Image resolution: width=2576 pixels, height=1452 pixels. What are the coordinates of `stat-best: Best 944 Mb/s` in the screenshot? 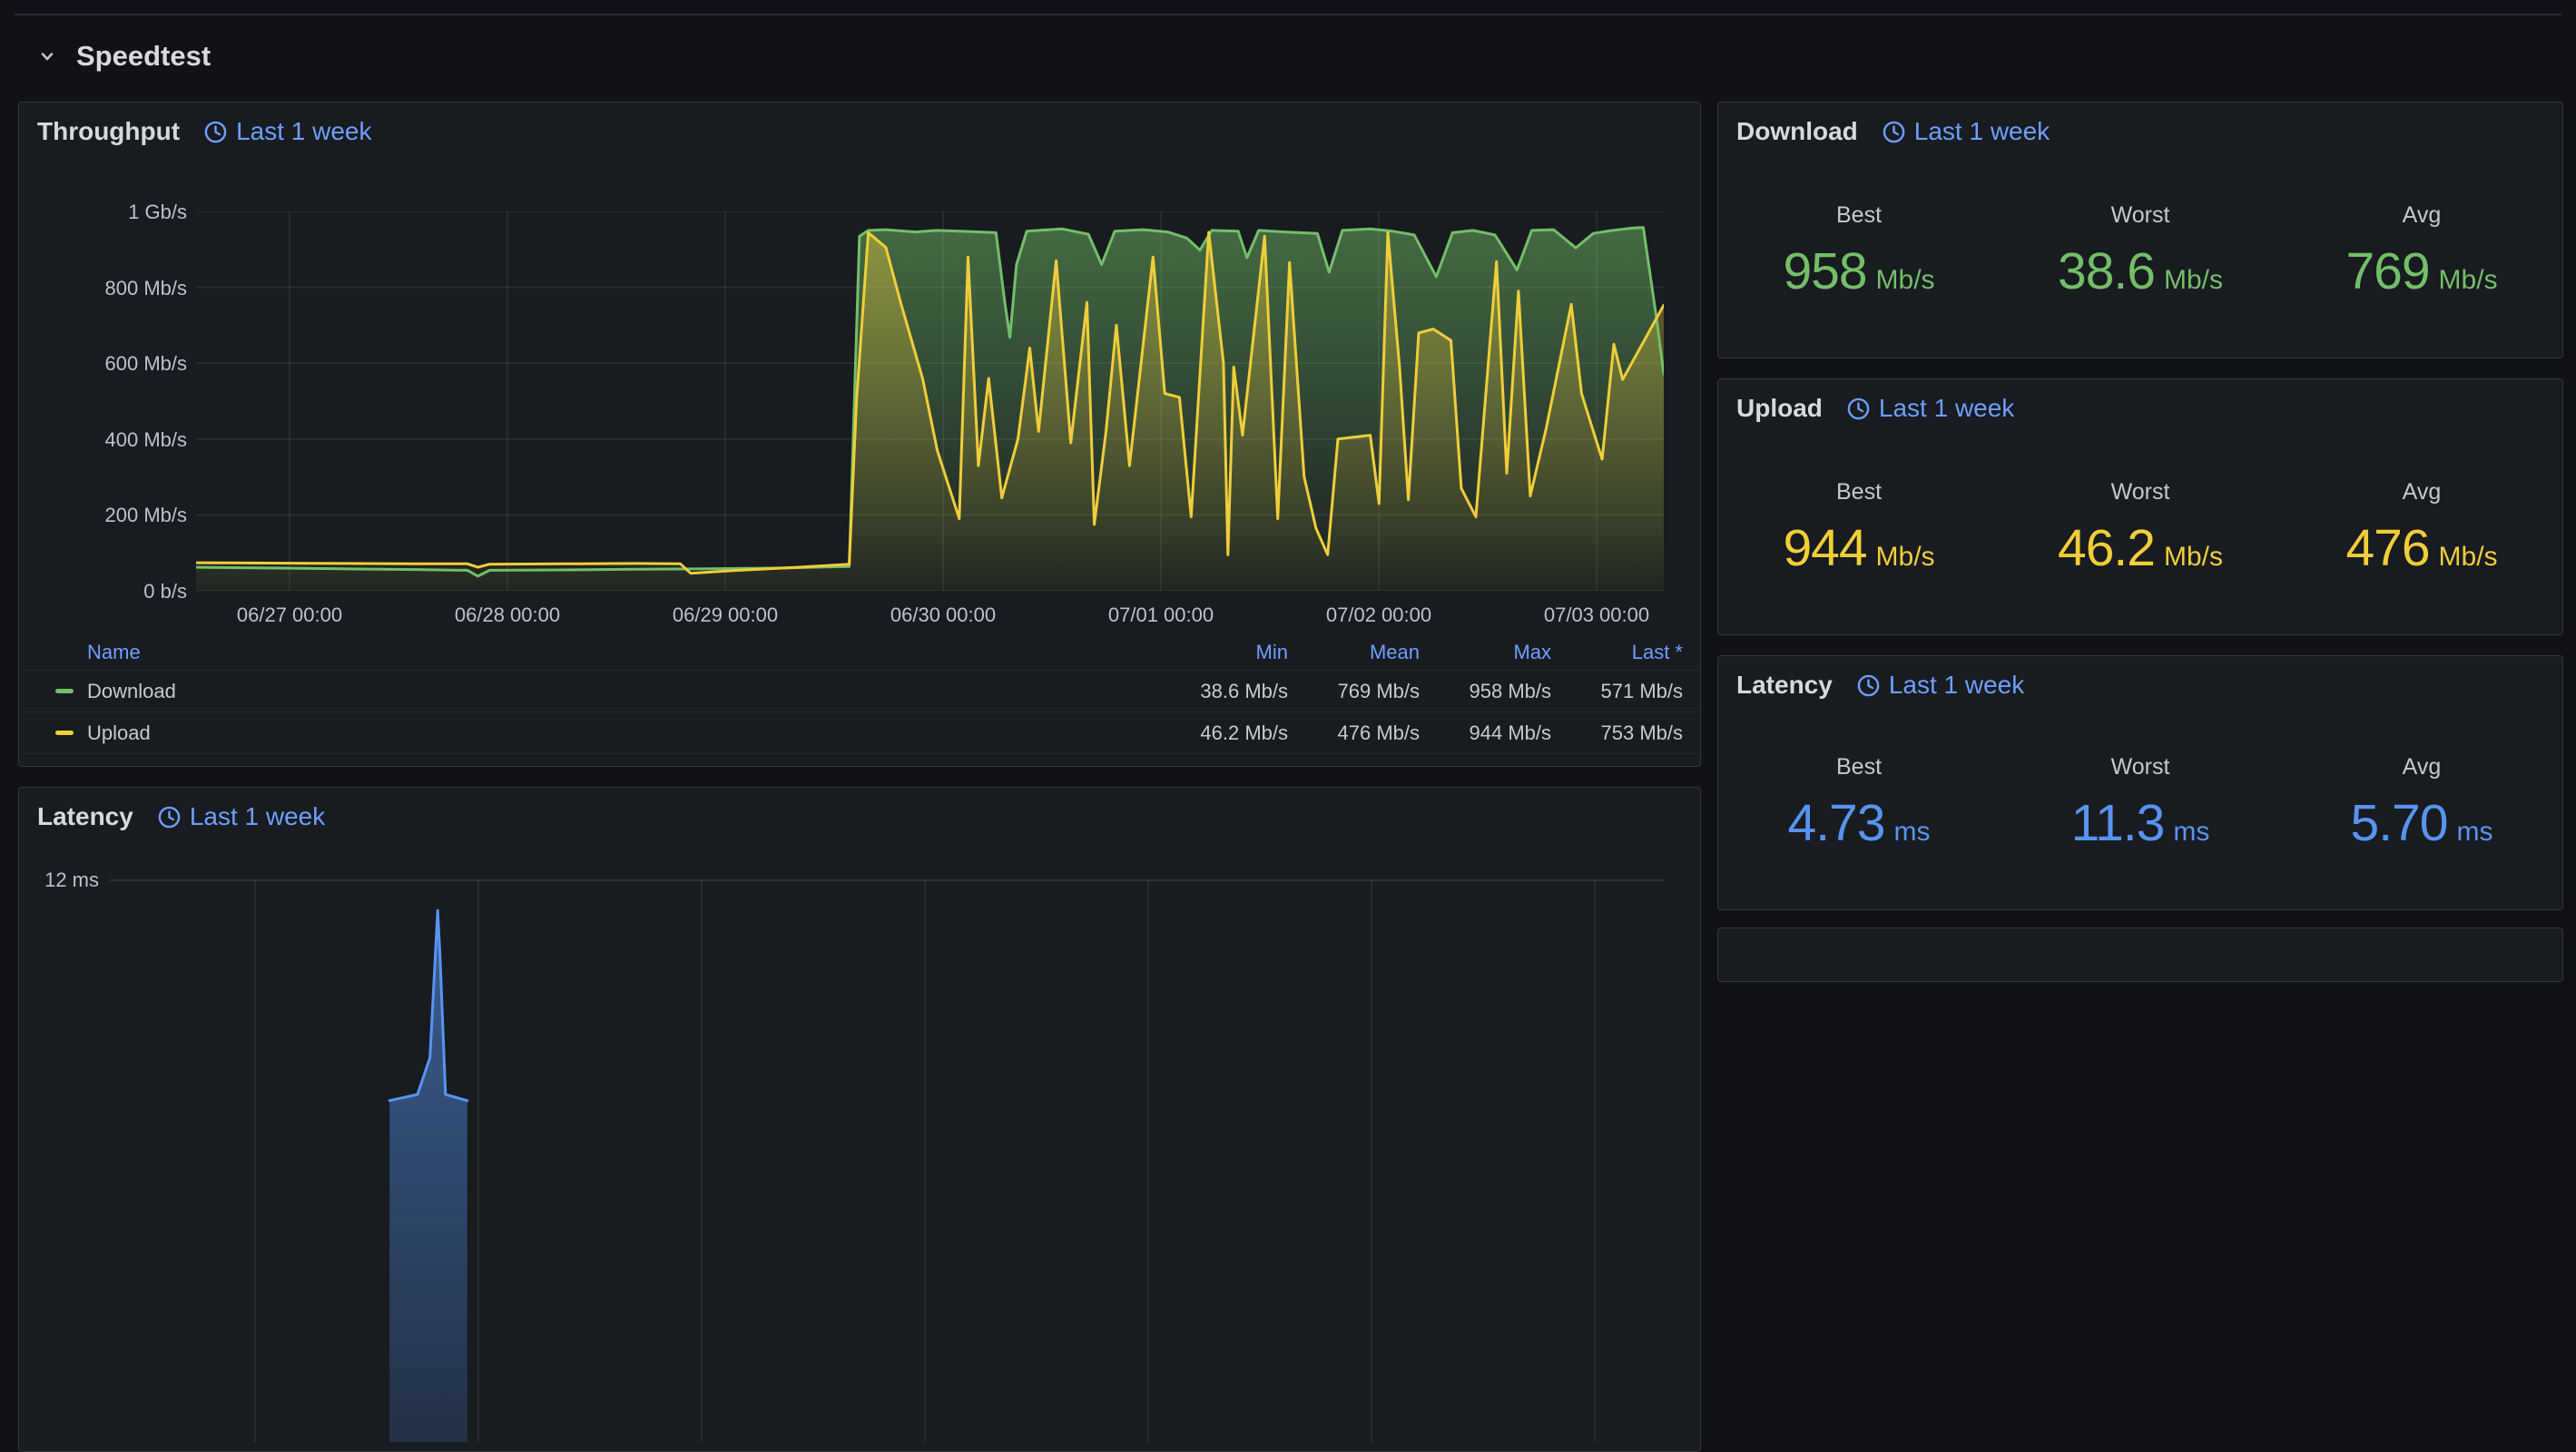 It's located at (1859, 528).